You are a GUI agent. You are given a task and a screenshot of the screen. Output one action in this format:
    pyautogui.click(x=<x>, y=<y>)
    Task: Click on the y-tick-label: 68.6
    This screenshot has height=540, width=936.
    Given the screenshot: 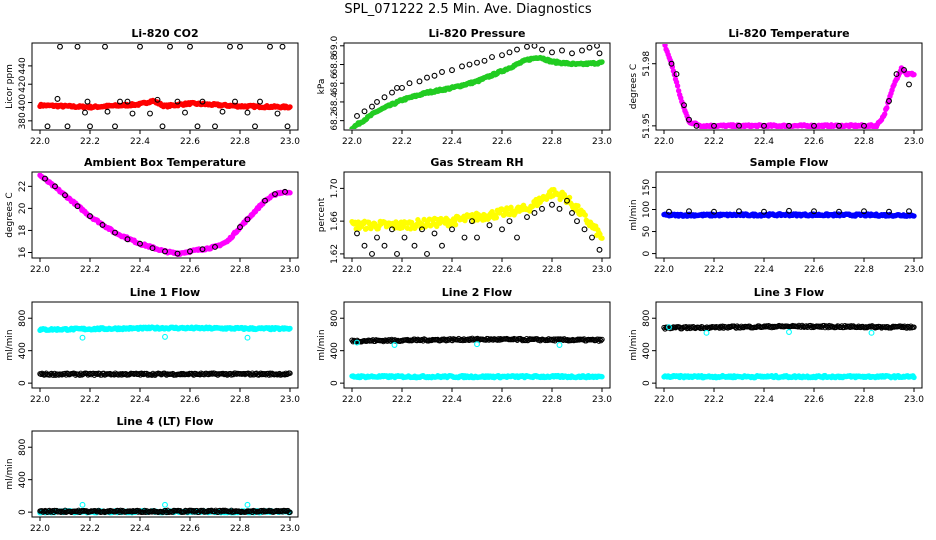 What is the action you would take?
    pyautogui.click(x=335, y=83)
    